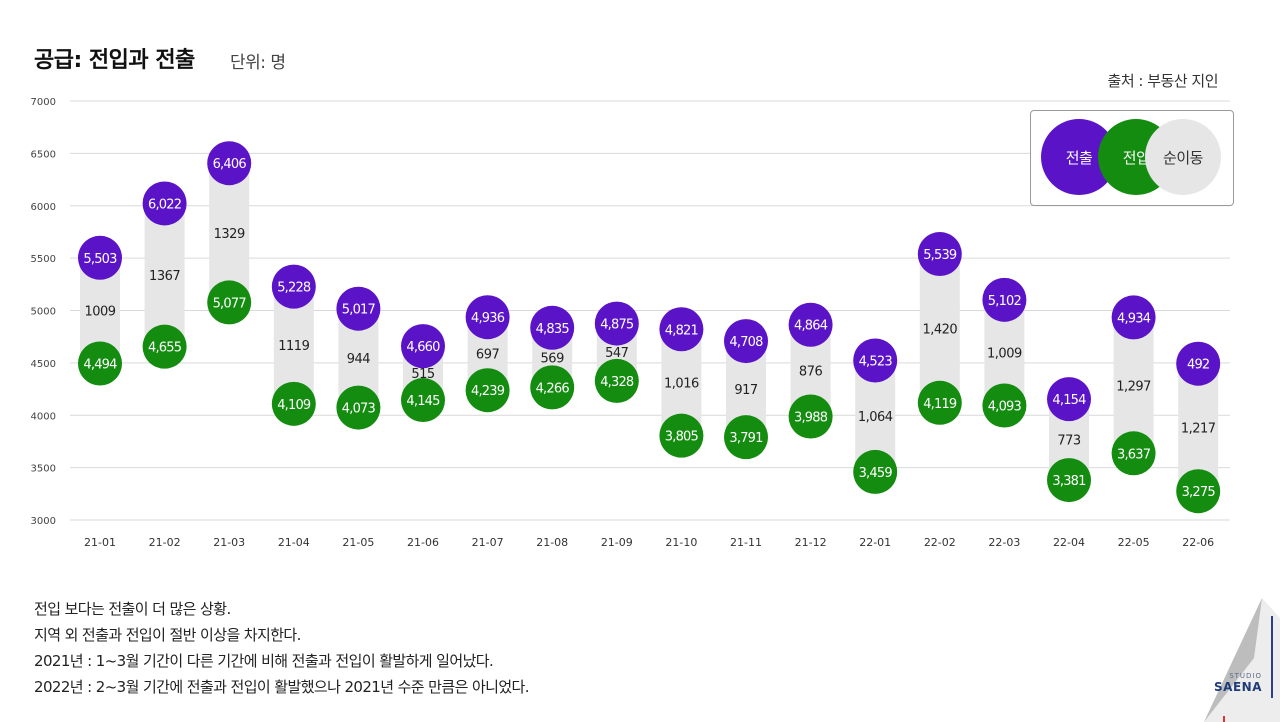  I want to click on in-label: 4,093, so click(1005, 407).